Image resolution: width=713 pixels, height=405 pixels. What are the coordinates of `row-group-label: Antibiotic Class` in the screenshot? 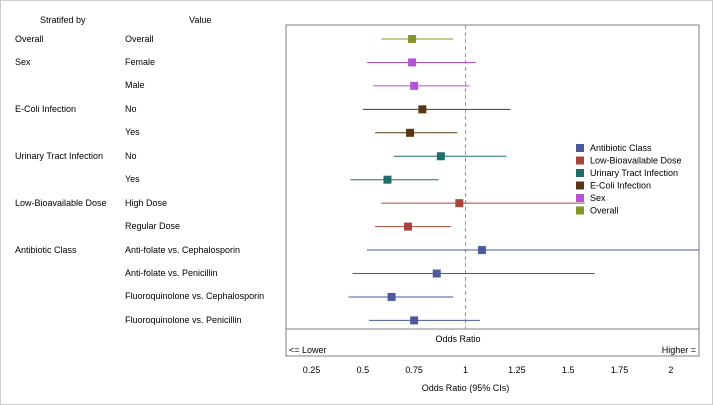 It's located at (46, 249).